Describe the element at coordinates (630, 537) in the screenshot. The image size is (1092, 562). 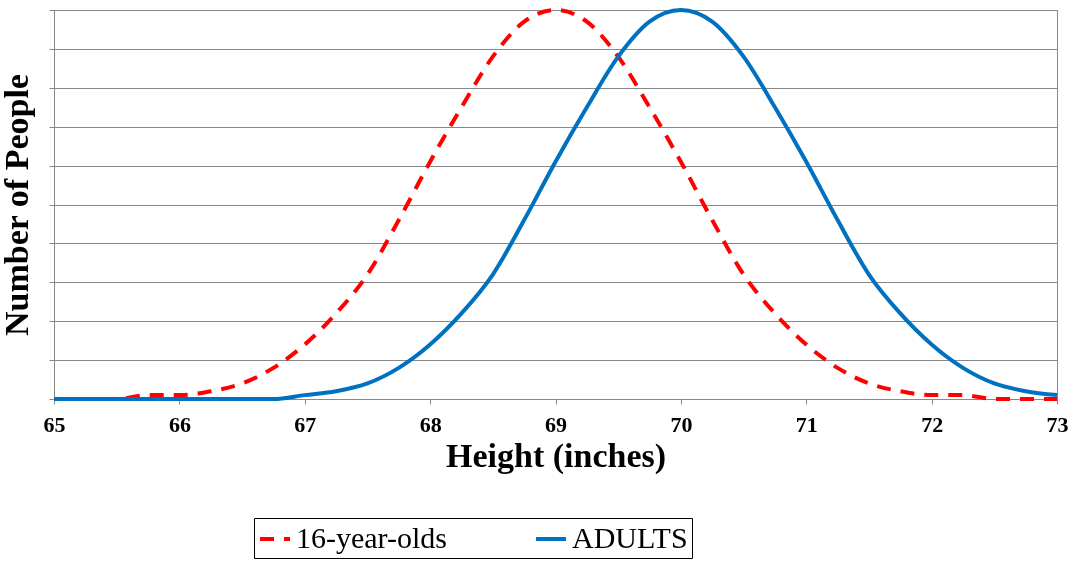
I see `legend-label: ADULTS` at that location.